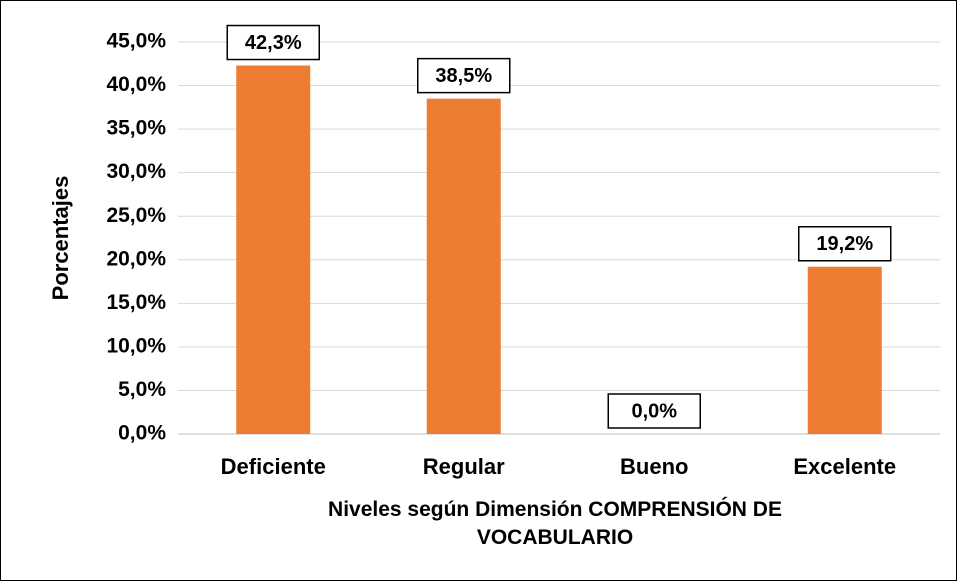 Image resolution: width=957 pixels, height=581 pixels. Describe the element at coordinates (60, 238) in the screenshot. I see `y-axis-title: Porcentajes` at that location.